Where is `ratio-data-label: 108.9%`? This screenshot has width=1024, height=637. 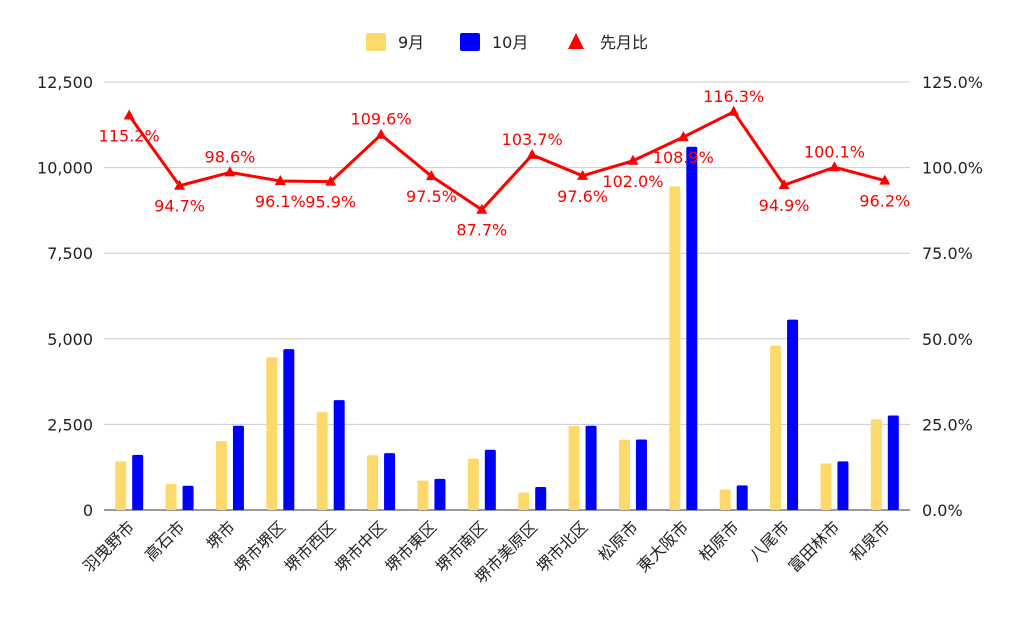
ratio-data-label: 108.9% is located at coordinates (683, 157).